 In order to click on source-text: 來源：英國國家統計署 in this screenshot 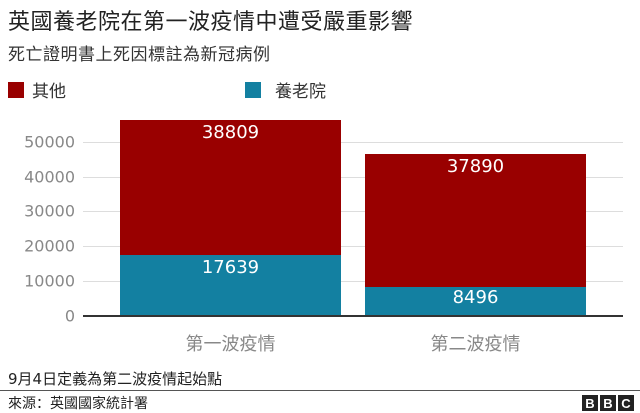, I will do `click(78, 404)`.